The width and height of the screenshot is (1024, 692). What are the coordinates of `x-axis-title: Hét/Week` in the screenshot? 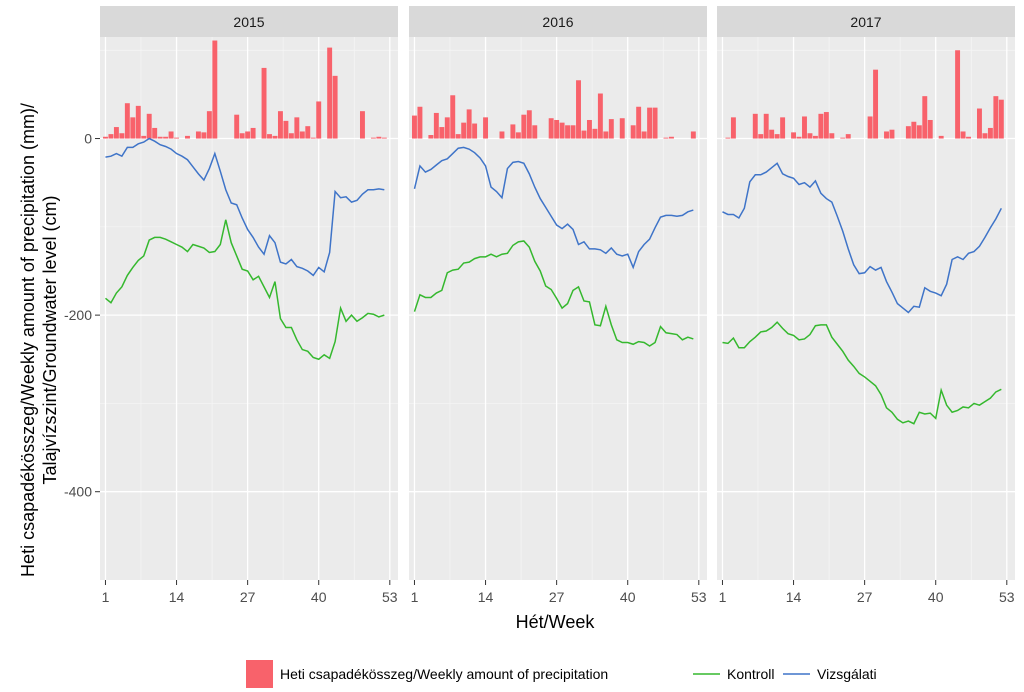 It's located at (556, 622).